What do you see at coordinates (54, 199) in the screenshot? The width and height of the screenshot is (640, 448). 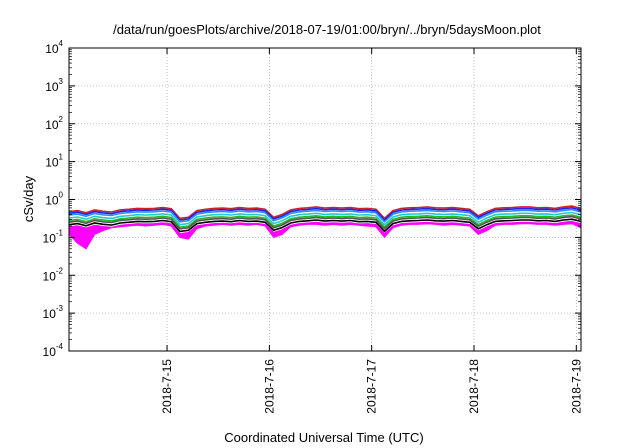 I see `y-tick-label: 10⁰` at bounding box center [54, 199].